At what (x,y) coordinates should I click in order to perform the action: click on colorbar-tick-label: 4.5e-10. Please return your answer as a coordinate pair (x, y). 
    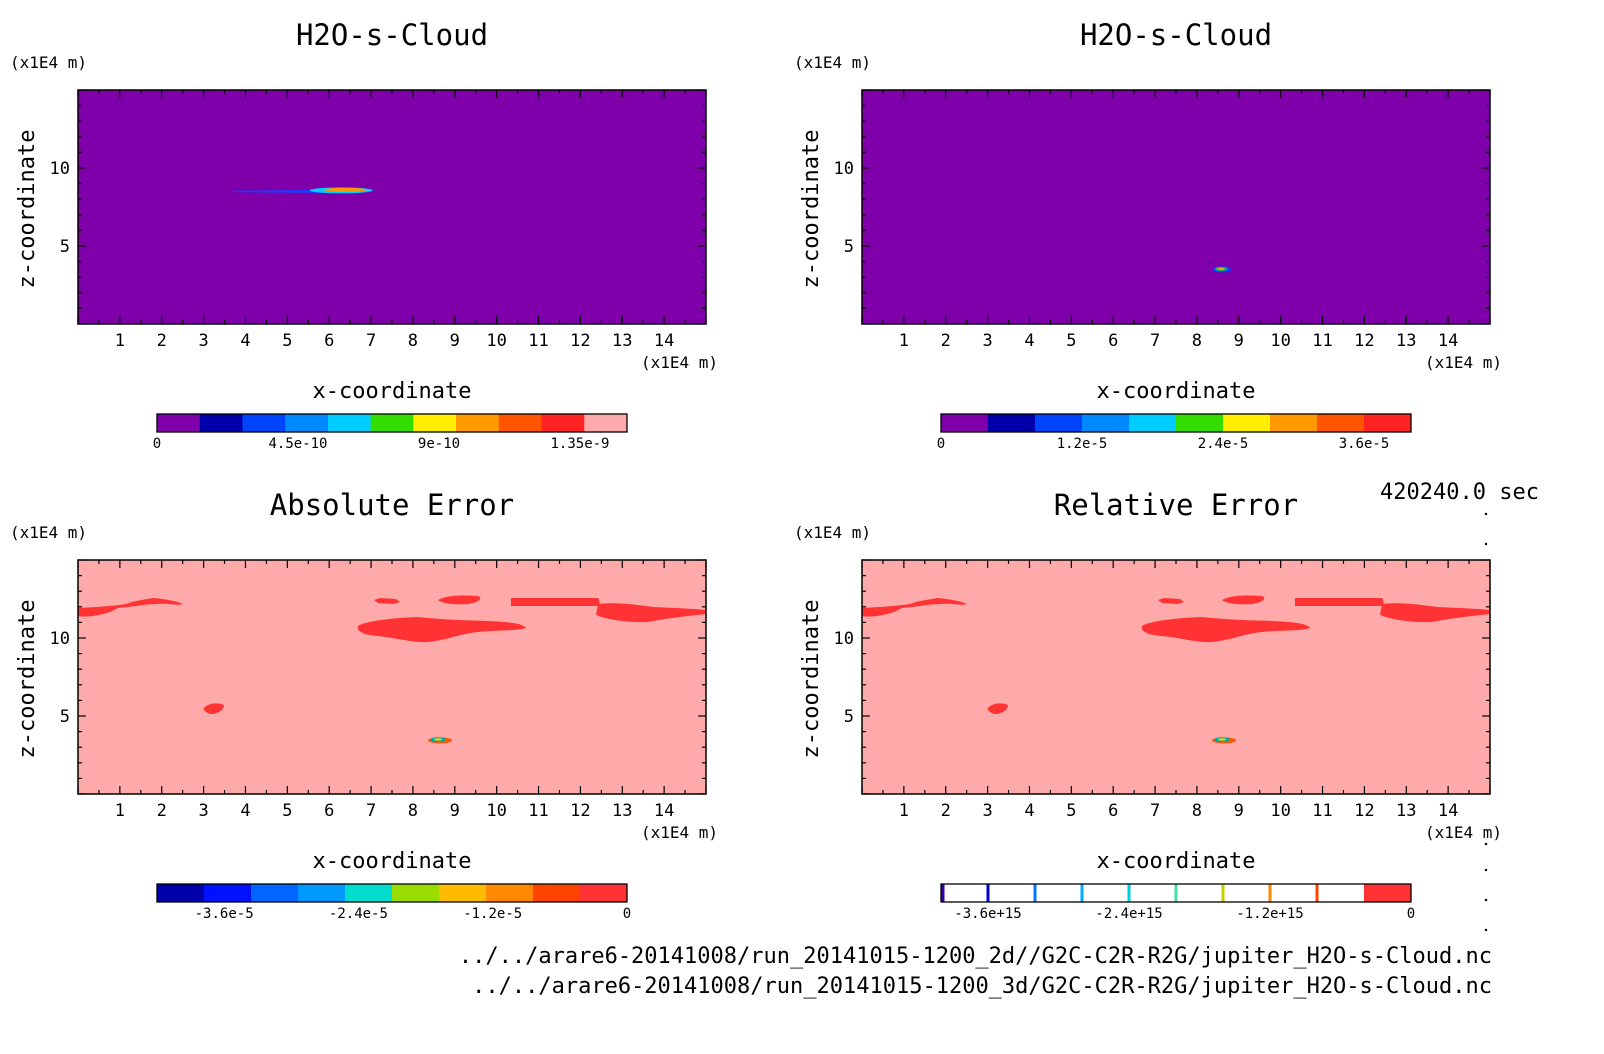
    Looking at the image, I should click on (297, 444).